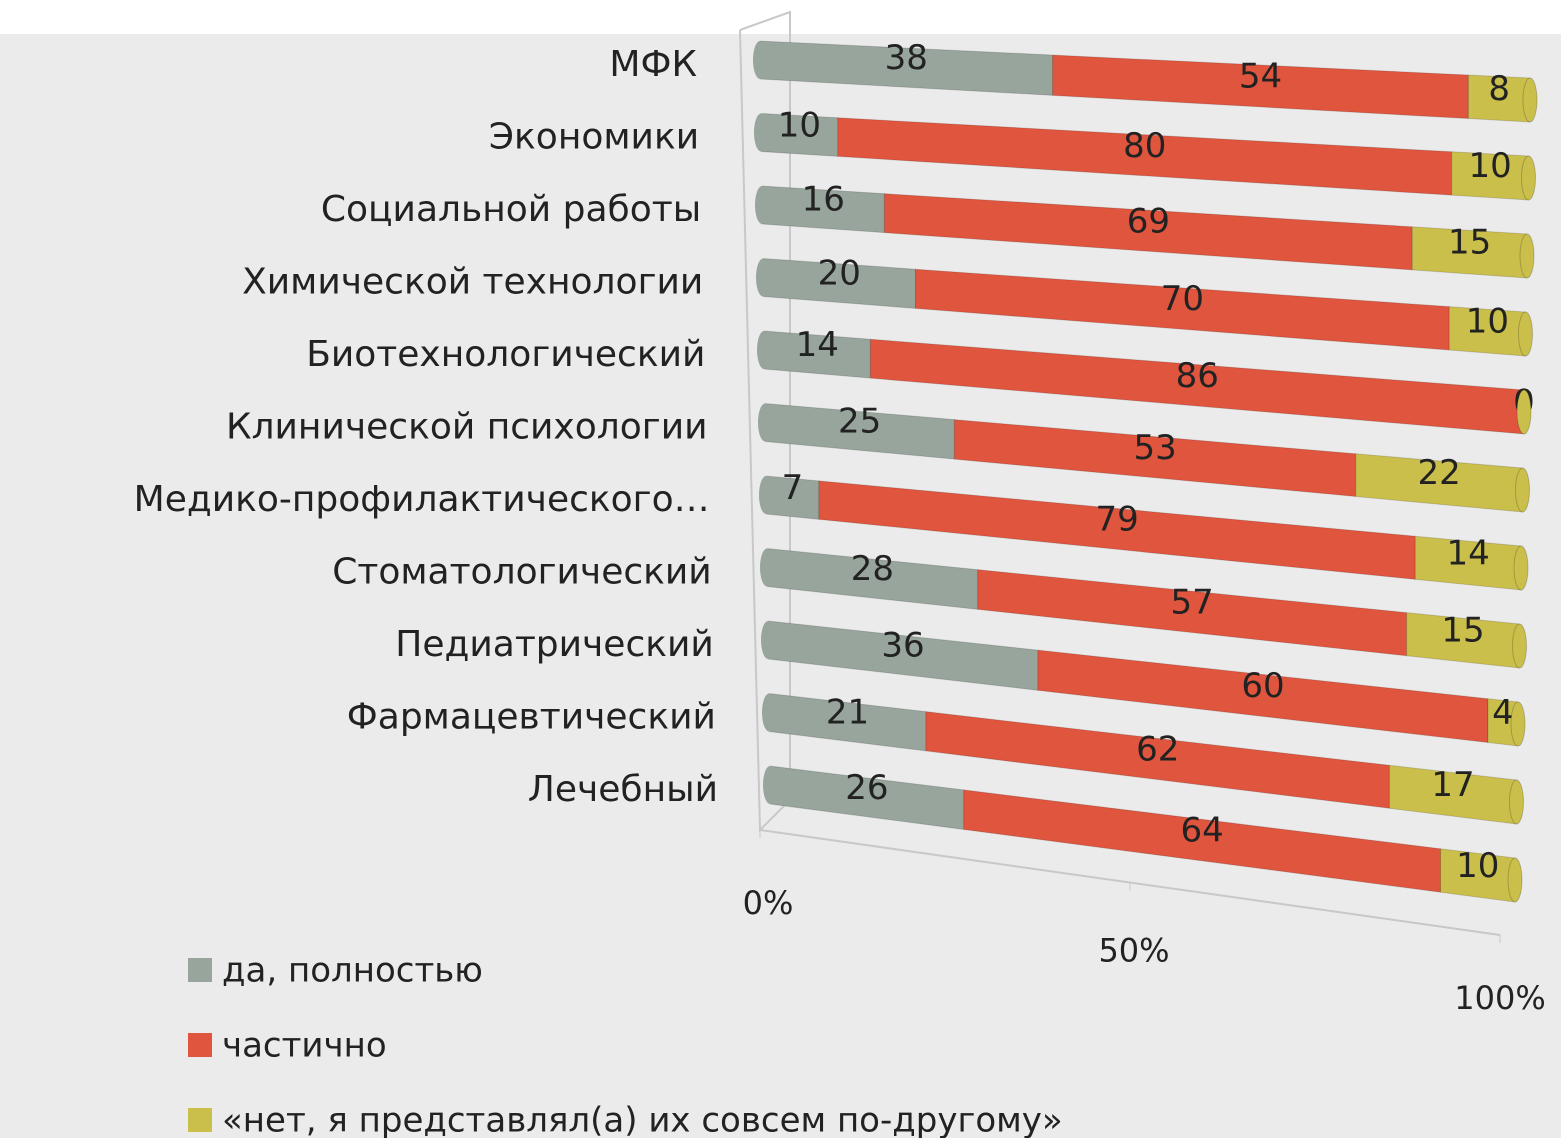 This screenshot has height=1138, width=1561. Describe the element at coordinates (1503, 713) in the screenshot. I see `data-label: 4` at that location.